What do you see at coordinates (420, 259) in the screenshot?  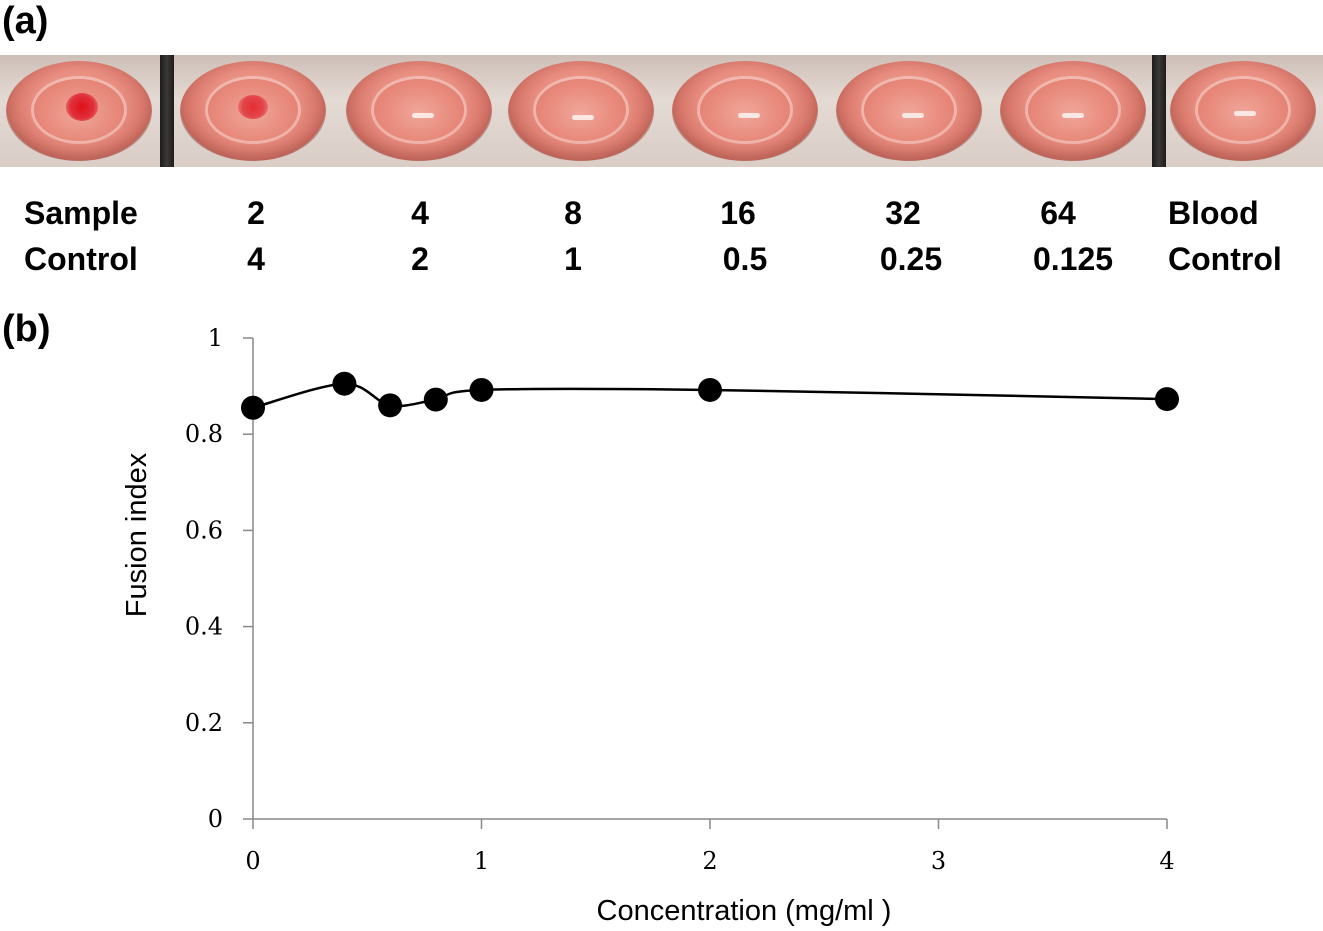 I see `control-value: 2` at bounding box center [420, 259].